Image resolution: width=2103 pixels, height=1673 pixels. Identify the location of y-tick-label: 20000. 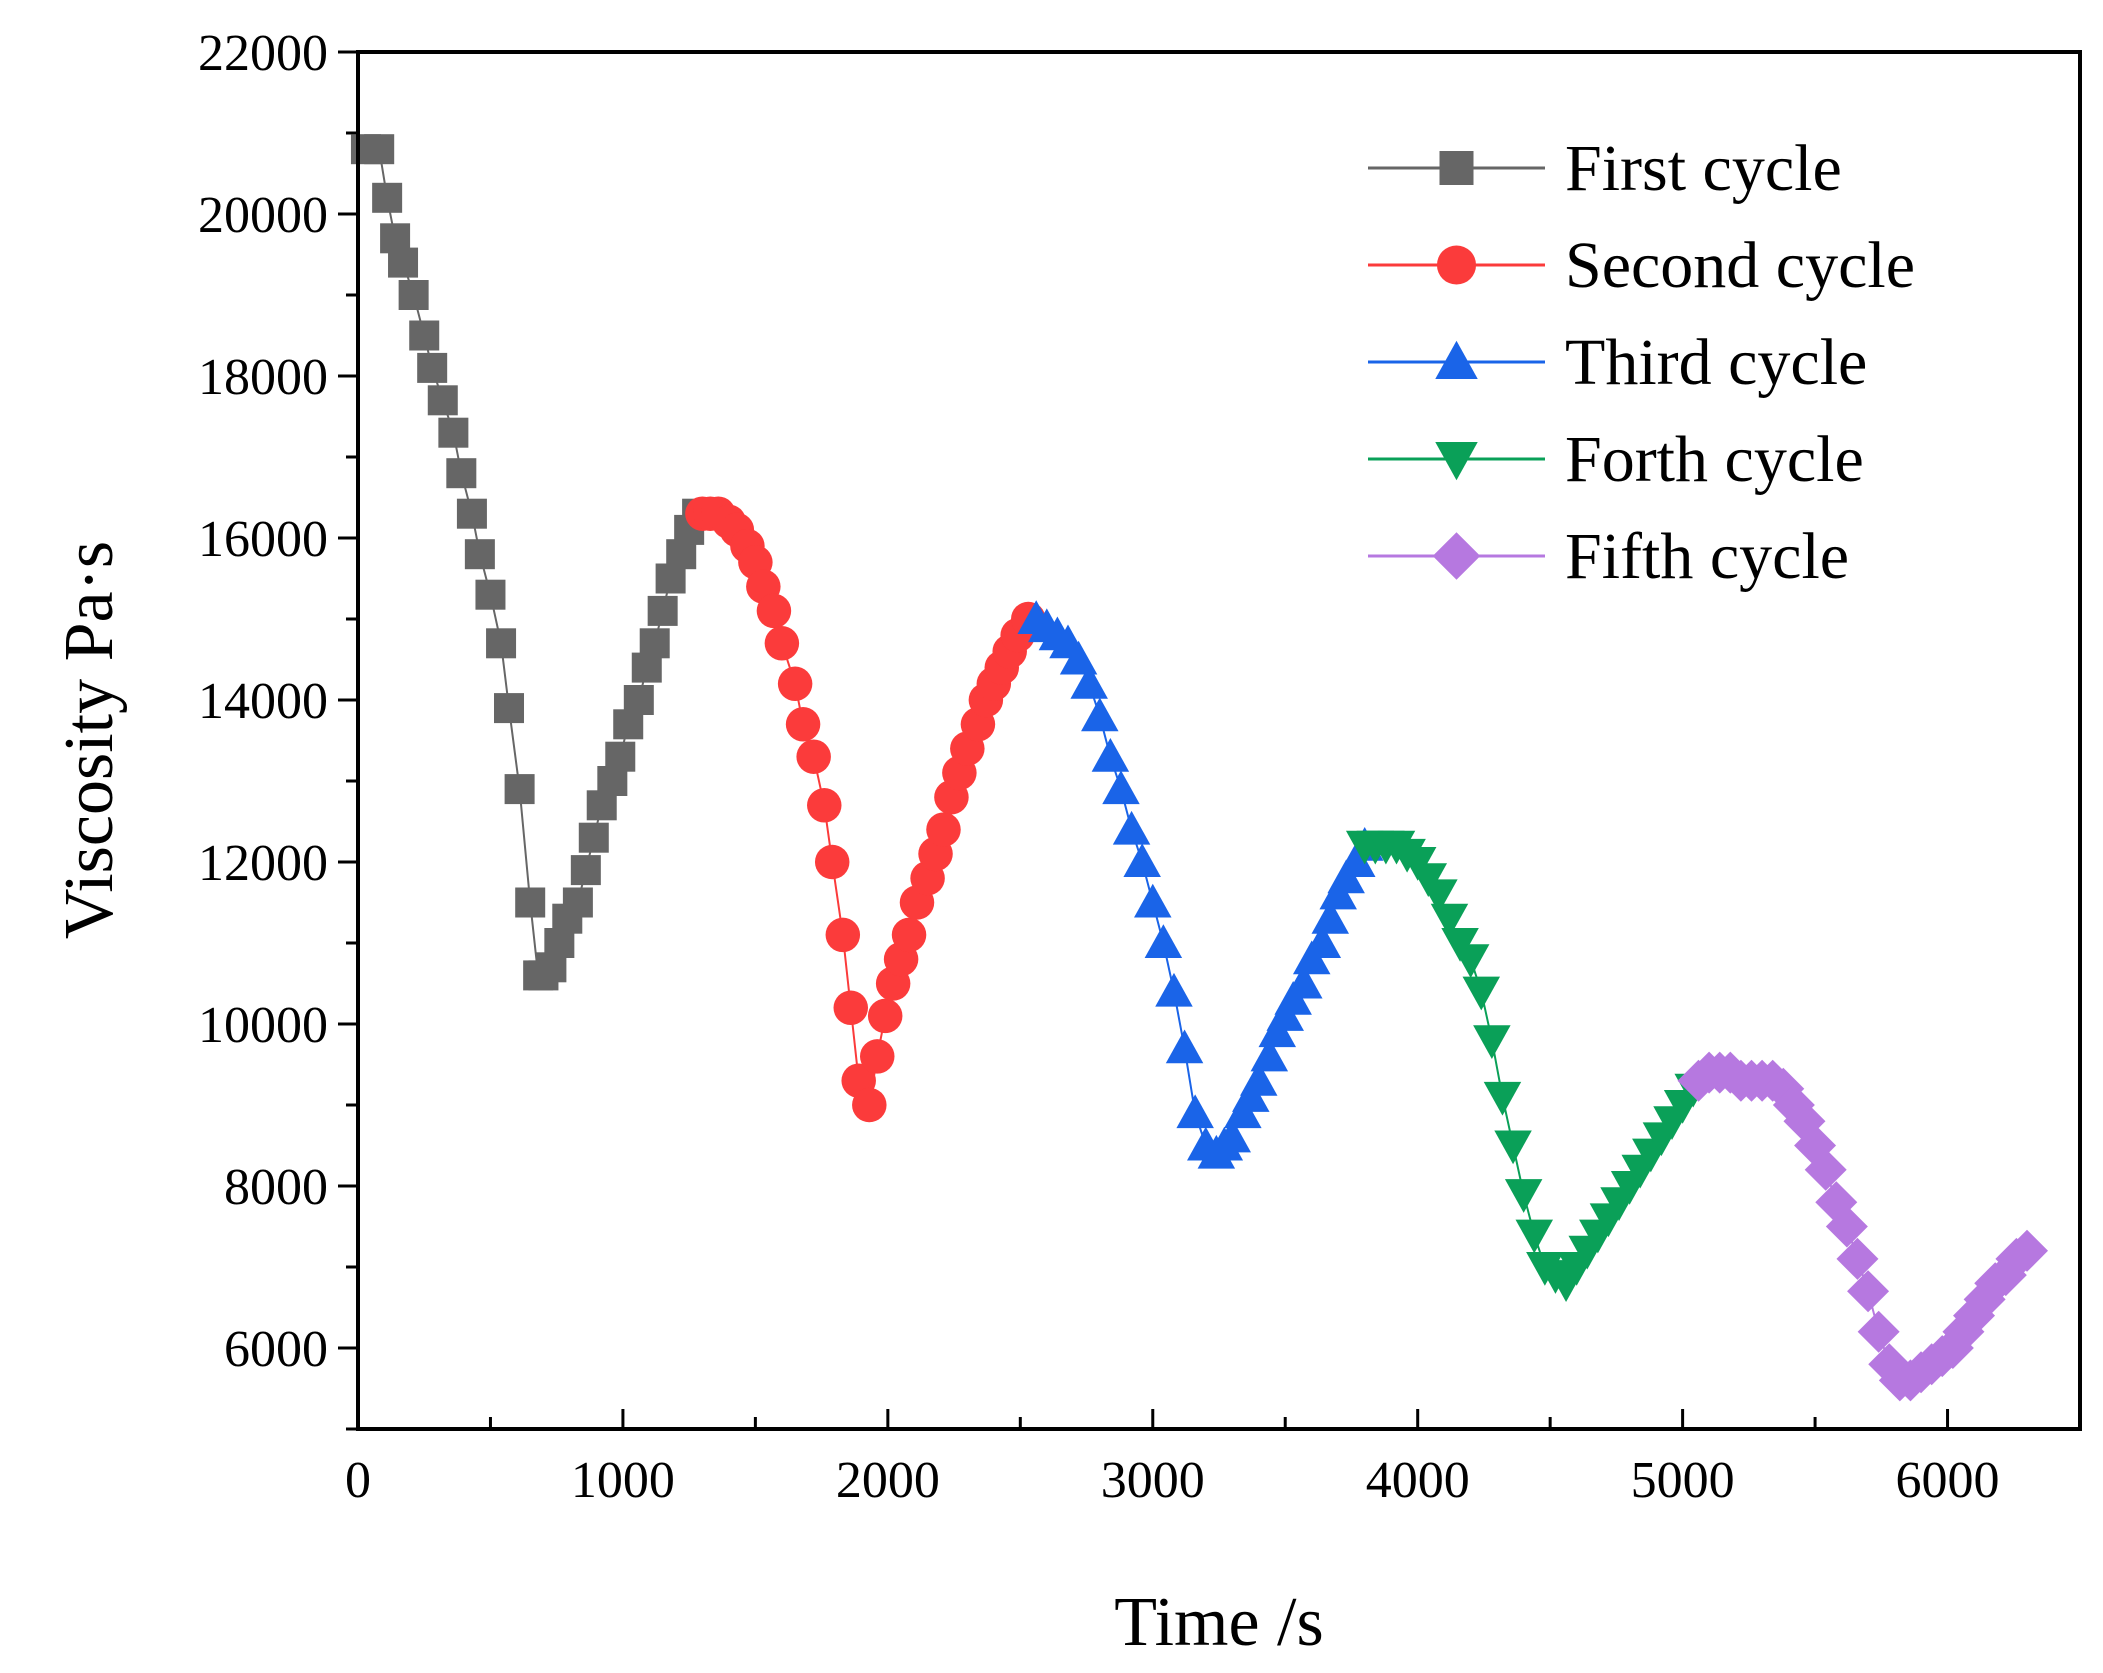
(263, 215).